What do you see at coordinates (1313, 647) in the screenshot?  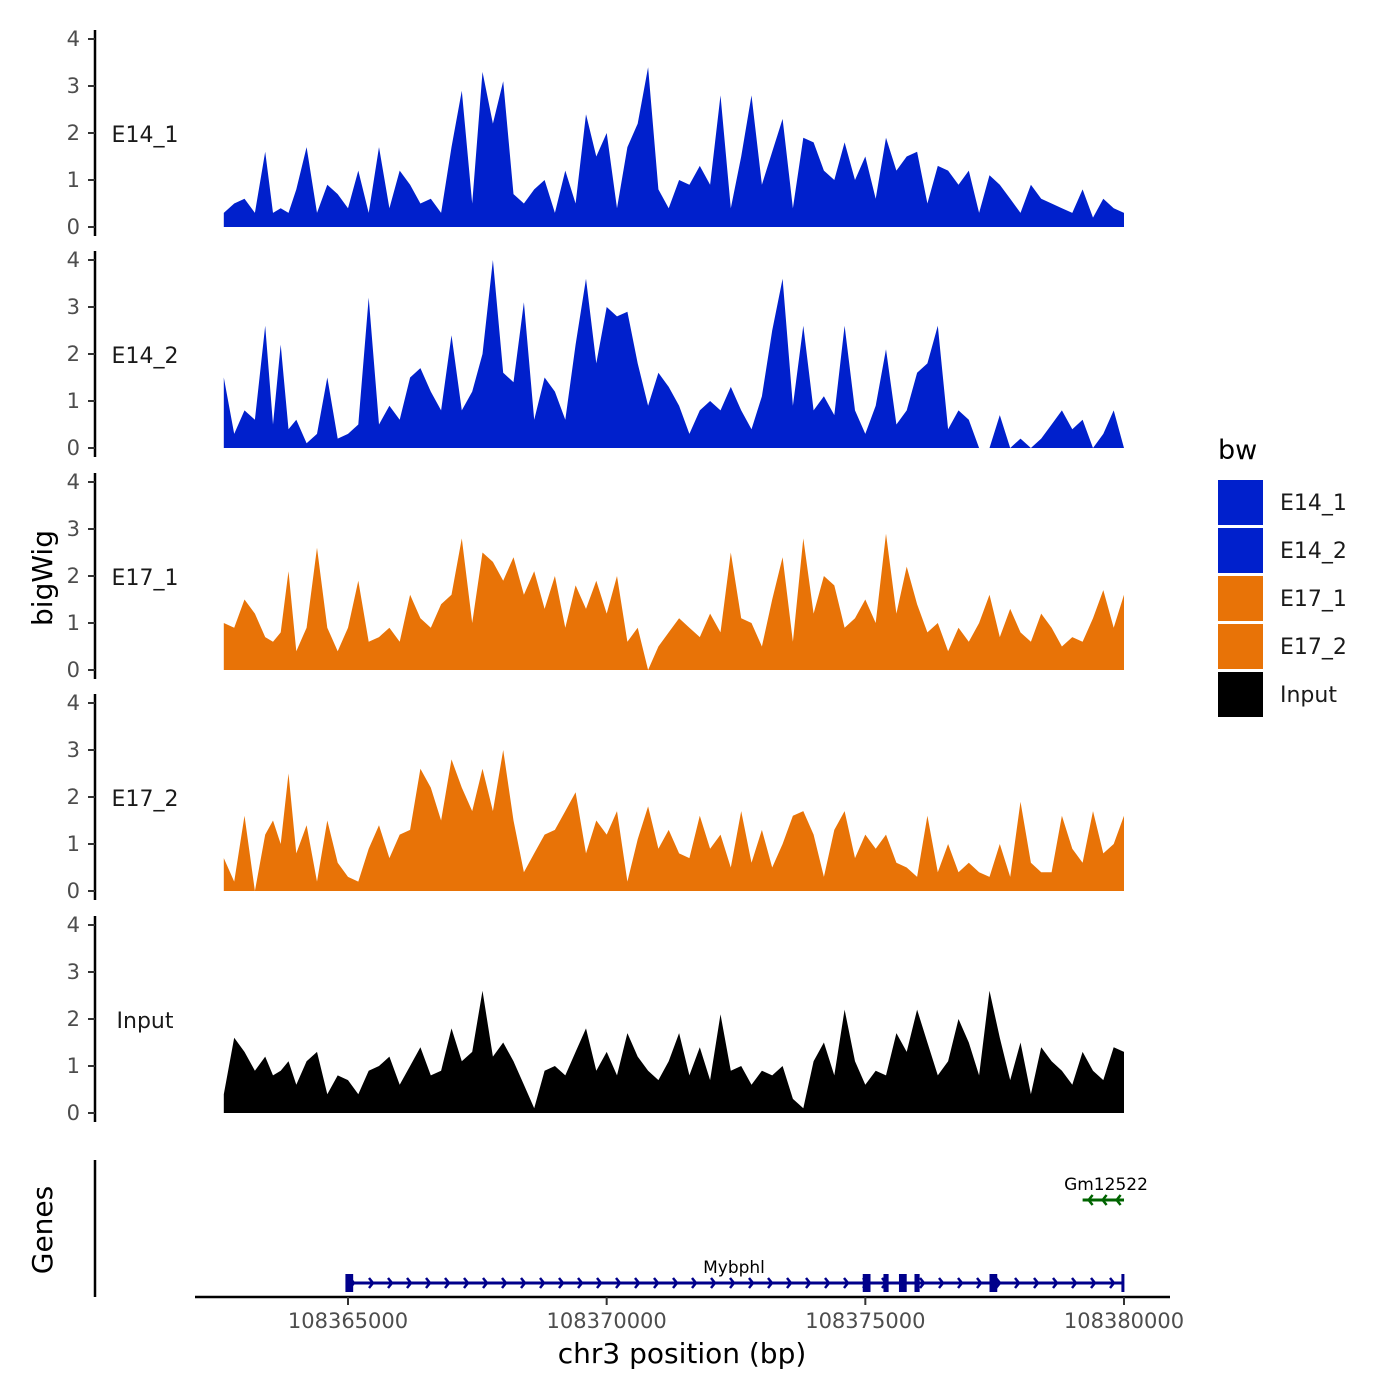 I see `legend-label-e17-2: E17_2` at bounding box center [1313, 647].